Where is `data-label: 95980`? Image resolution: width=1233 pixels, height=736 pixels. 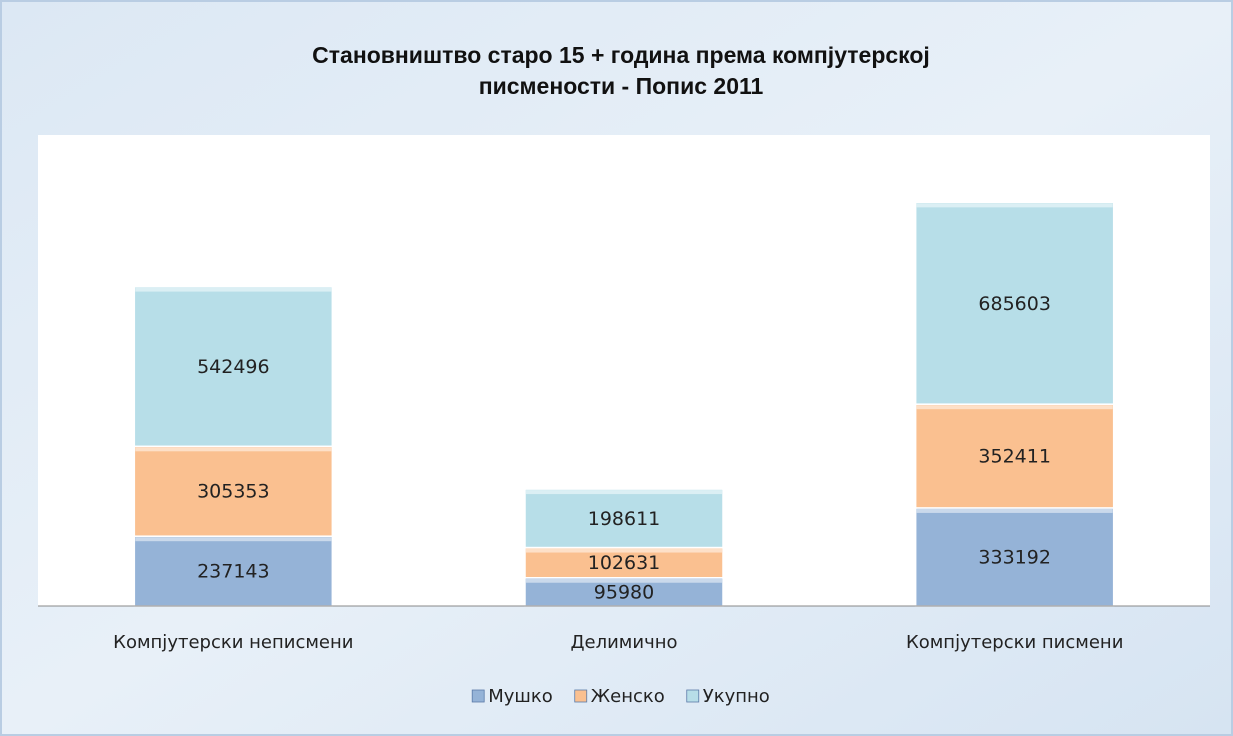 data-label: 95980 is located at coordinates (624, 592).